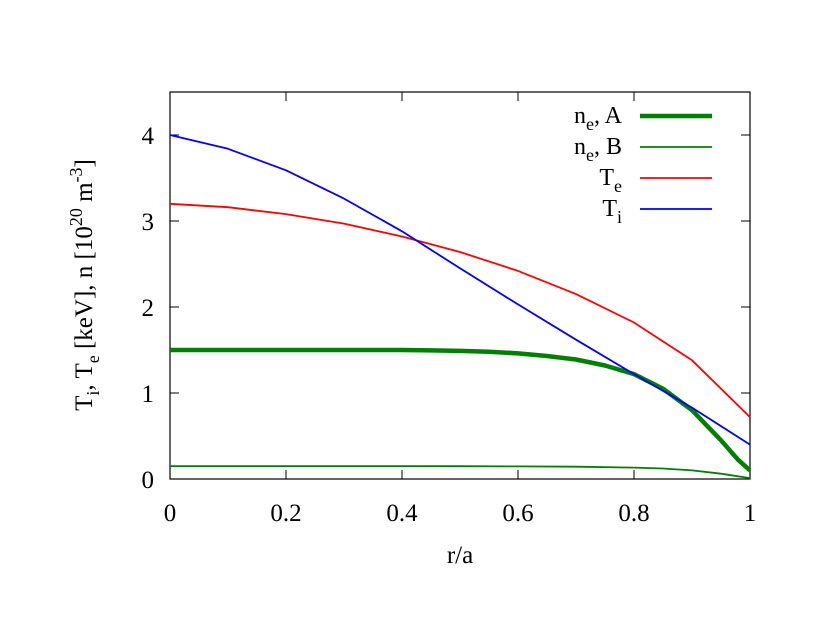  Describe the element at coordinates (148, 136) in the screenshot. I see `y-tick-label: 4` at that location.